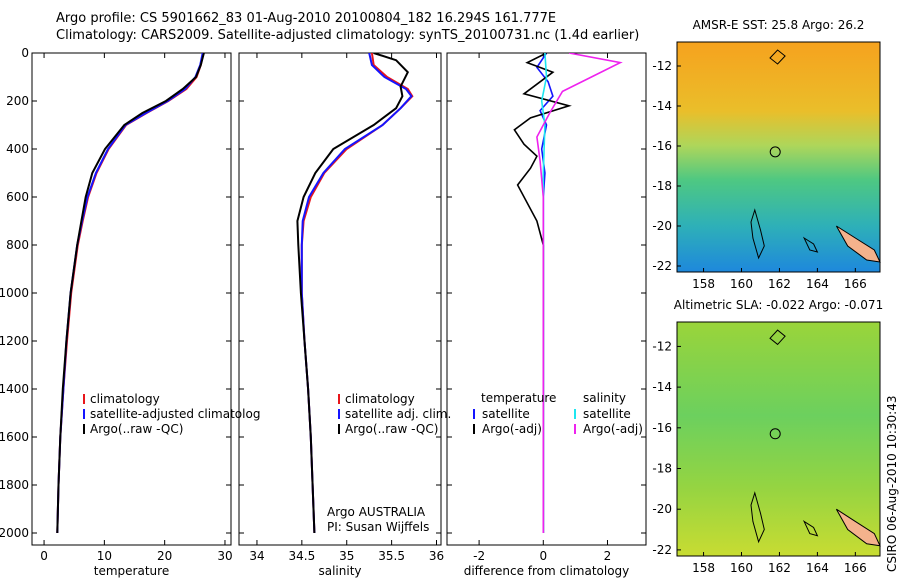 This screenshot has height=580, width=900. What do you see at coordinates (175, 414) in the screenshot?
I see `legend-label: satellite-adjusted climatolog` at bounding box center [175, 414].